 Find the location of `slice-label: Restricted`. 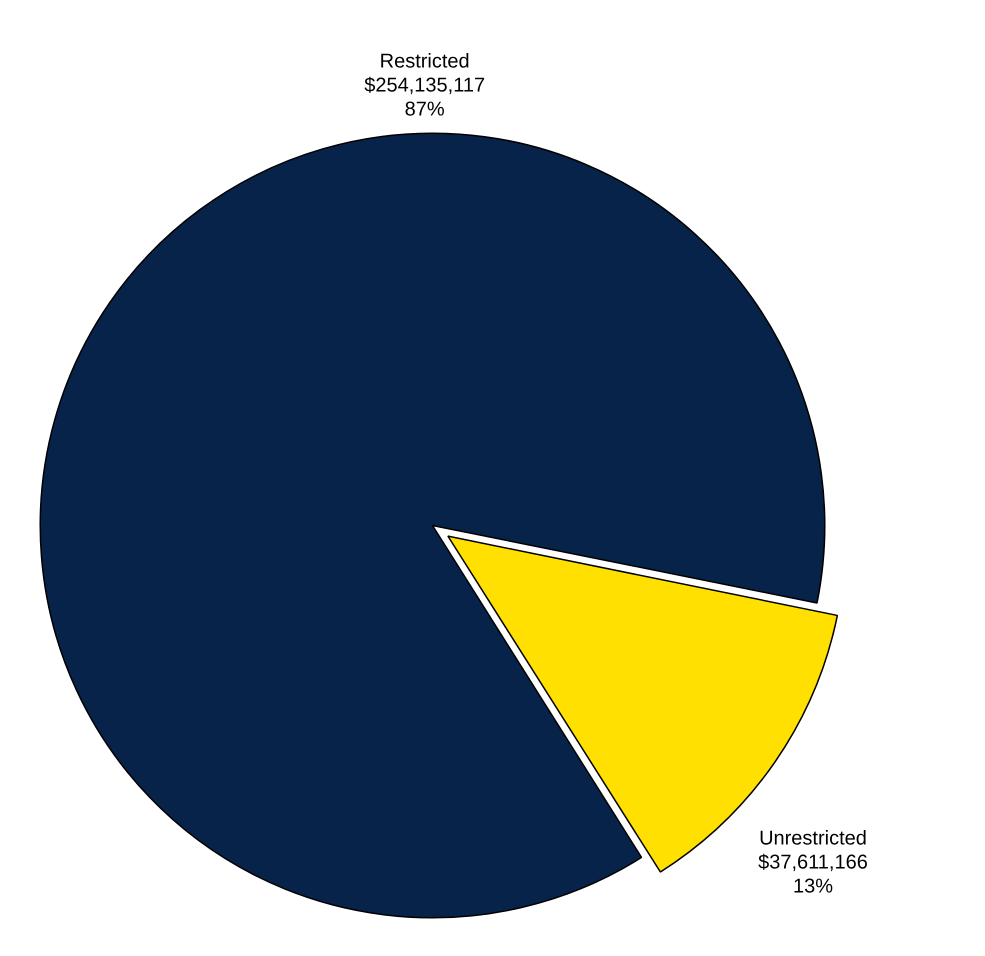

slice-label: Restricted is located at coordinates (425, 61).